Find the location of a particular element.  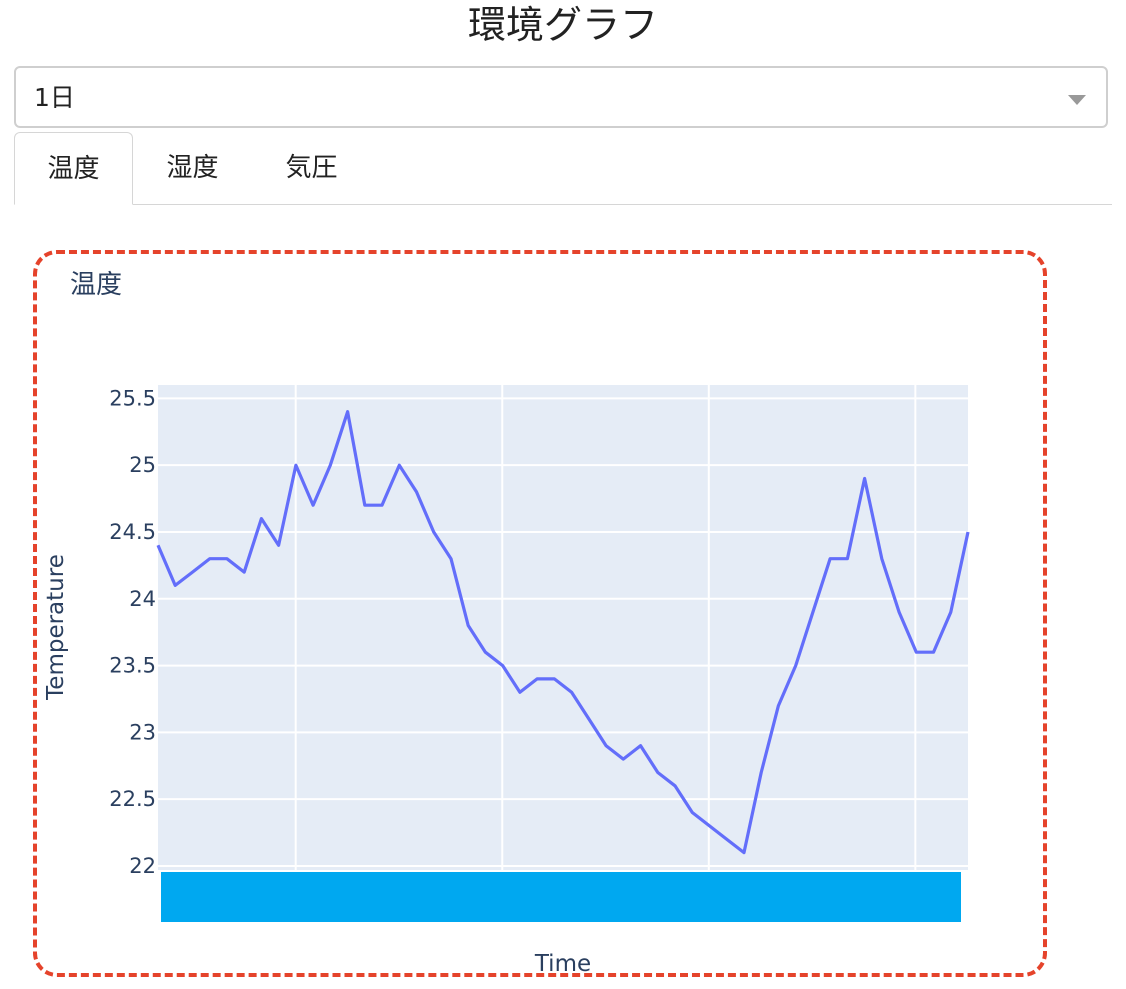

y-tick-label: 24.5 is located at coordinates (132, 532).